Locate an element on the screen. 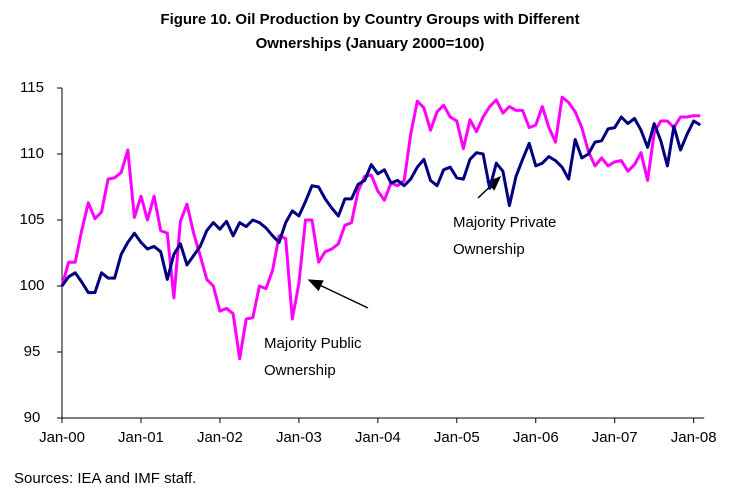 The width and height of the screenshot is (730, 494). x-tick-label: Jan-03 is located at coordinates (299, 437).